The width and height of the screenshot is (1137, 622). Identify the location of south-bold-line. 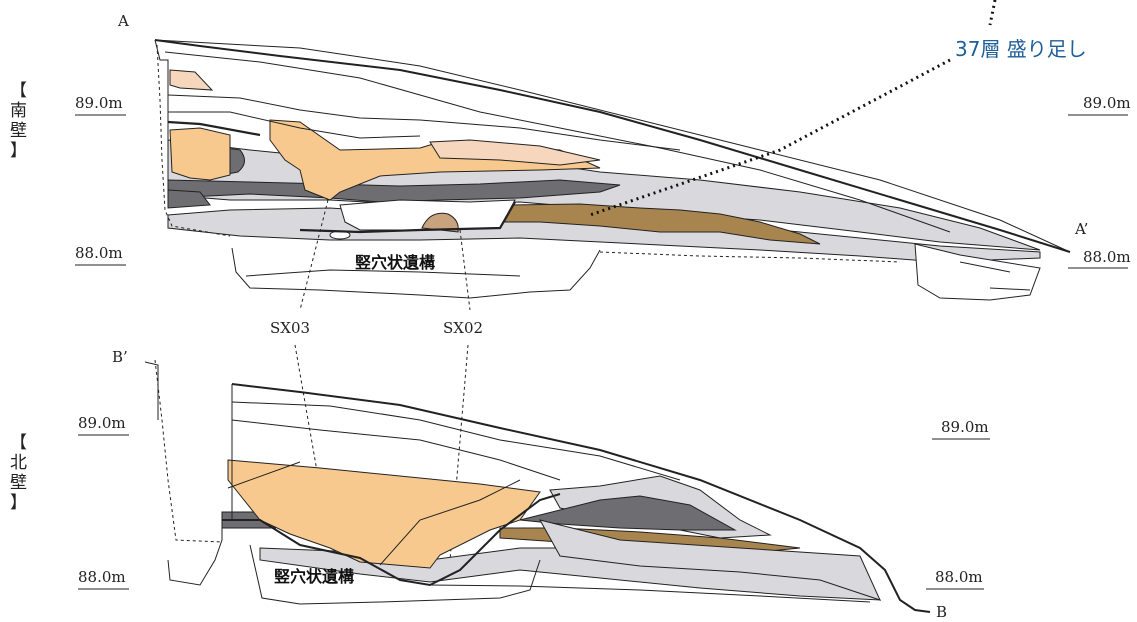
(341, 177).